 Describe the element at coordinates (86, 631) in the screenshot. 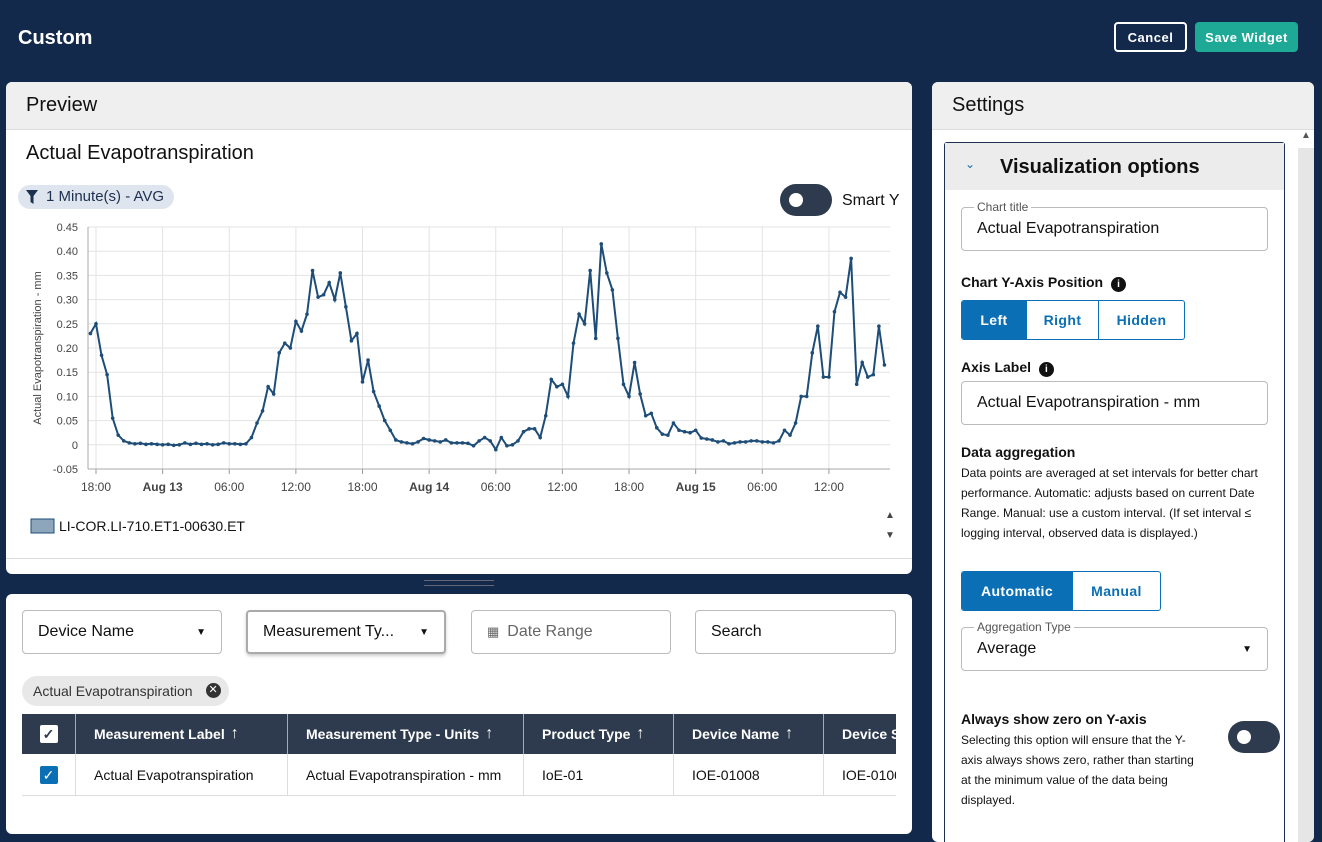

I see `device-name-text: Device Name` at that location.